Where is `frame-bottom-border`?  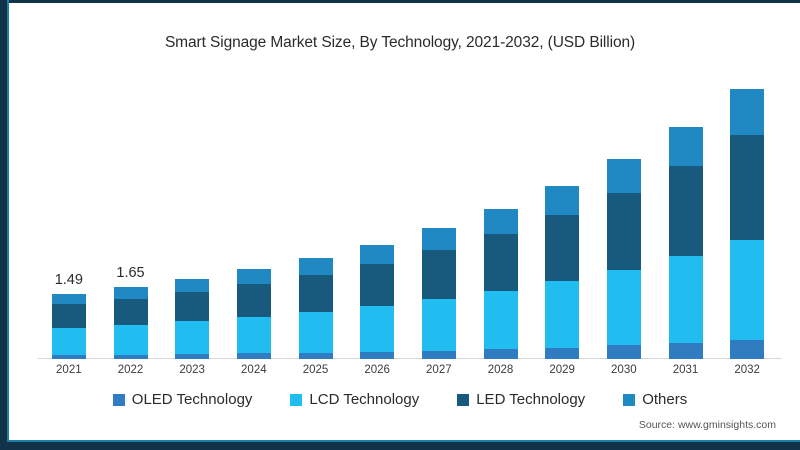 frame-bottom-border is located at coordinates (400, 446).